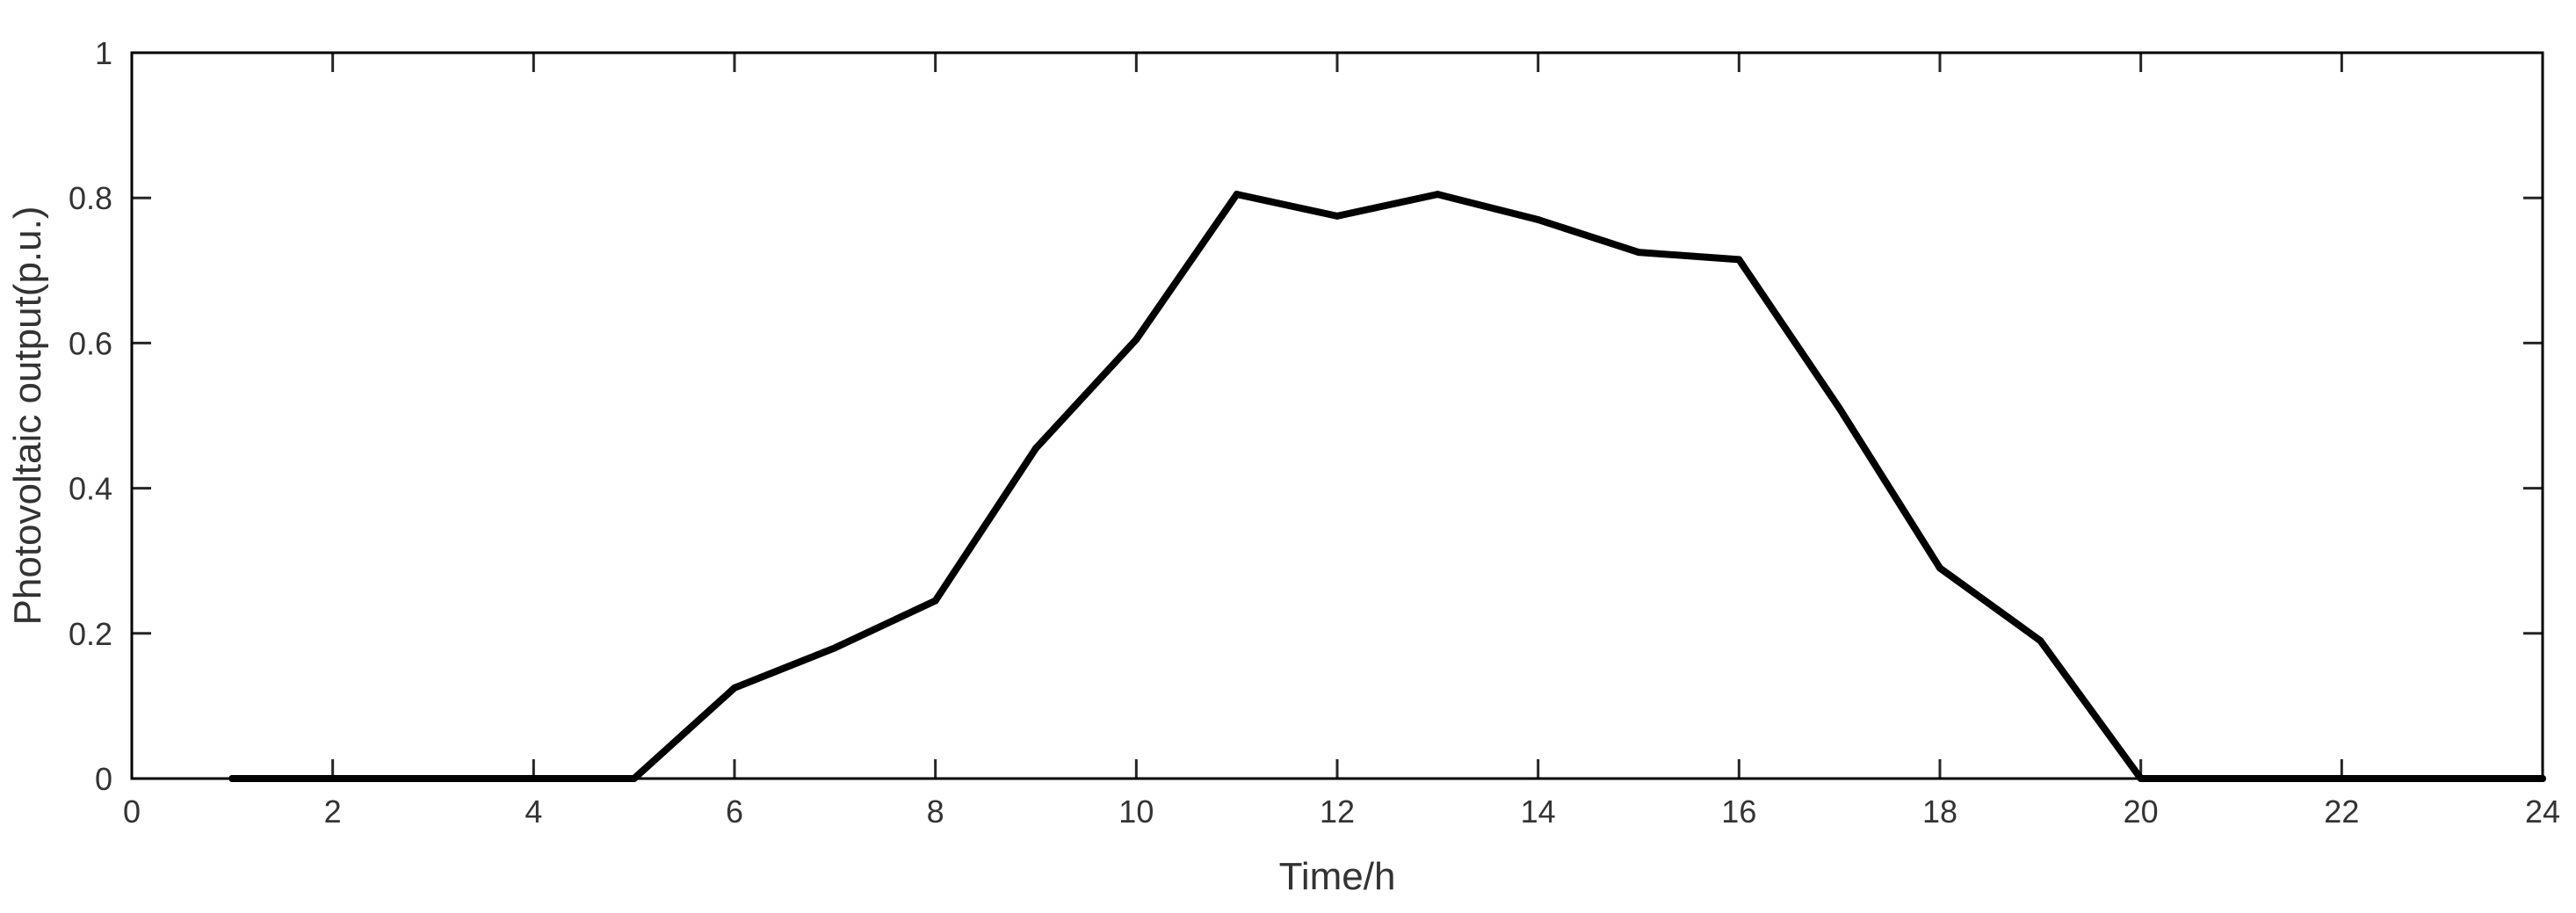 This screenshot has height=913, width=2576. What do you see at coordinates (90, 634) in the screenshot?
I see `y-tick-label: 0.2` at bounding box center [90, 634].